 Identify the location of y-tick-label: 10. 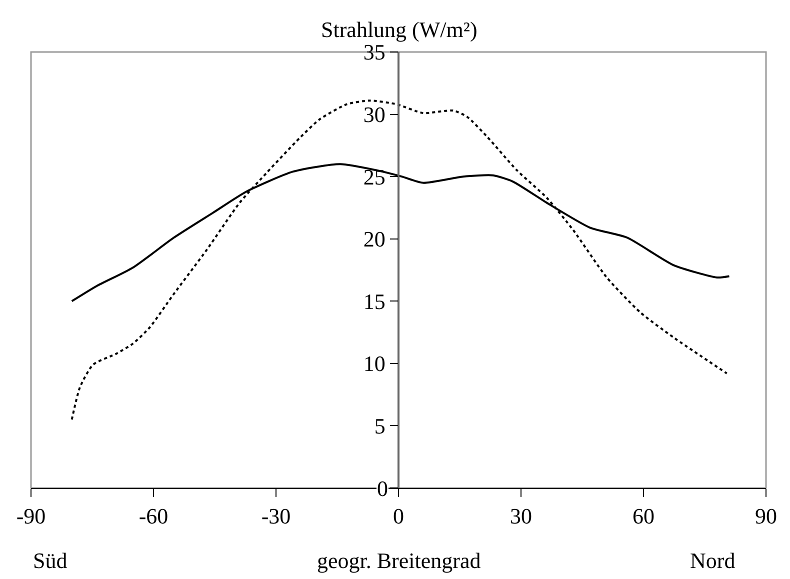
(374, 363).